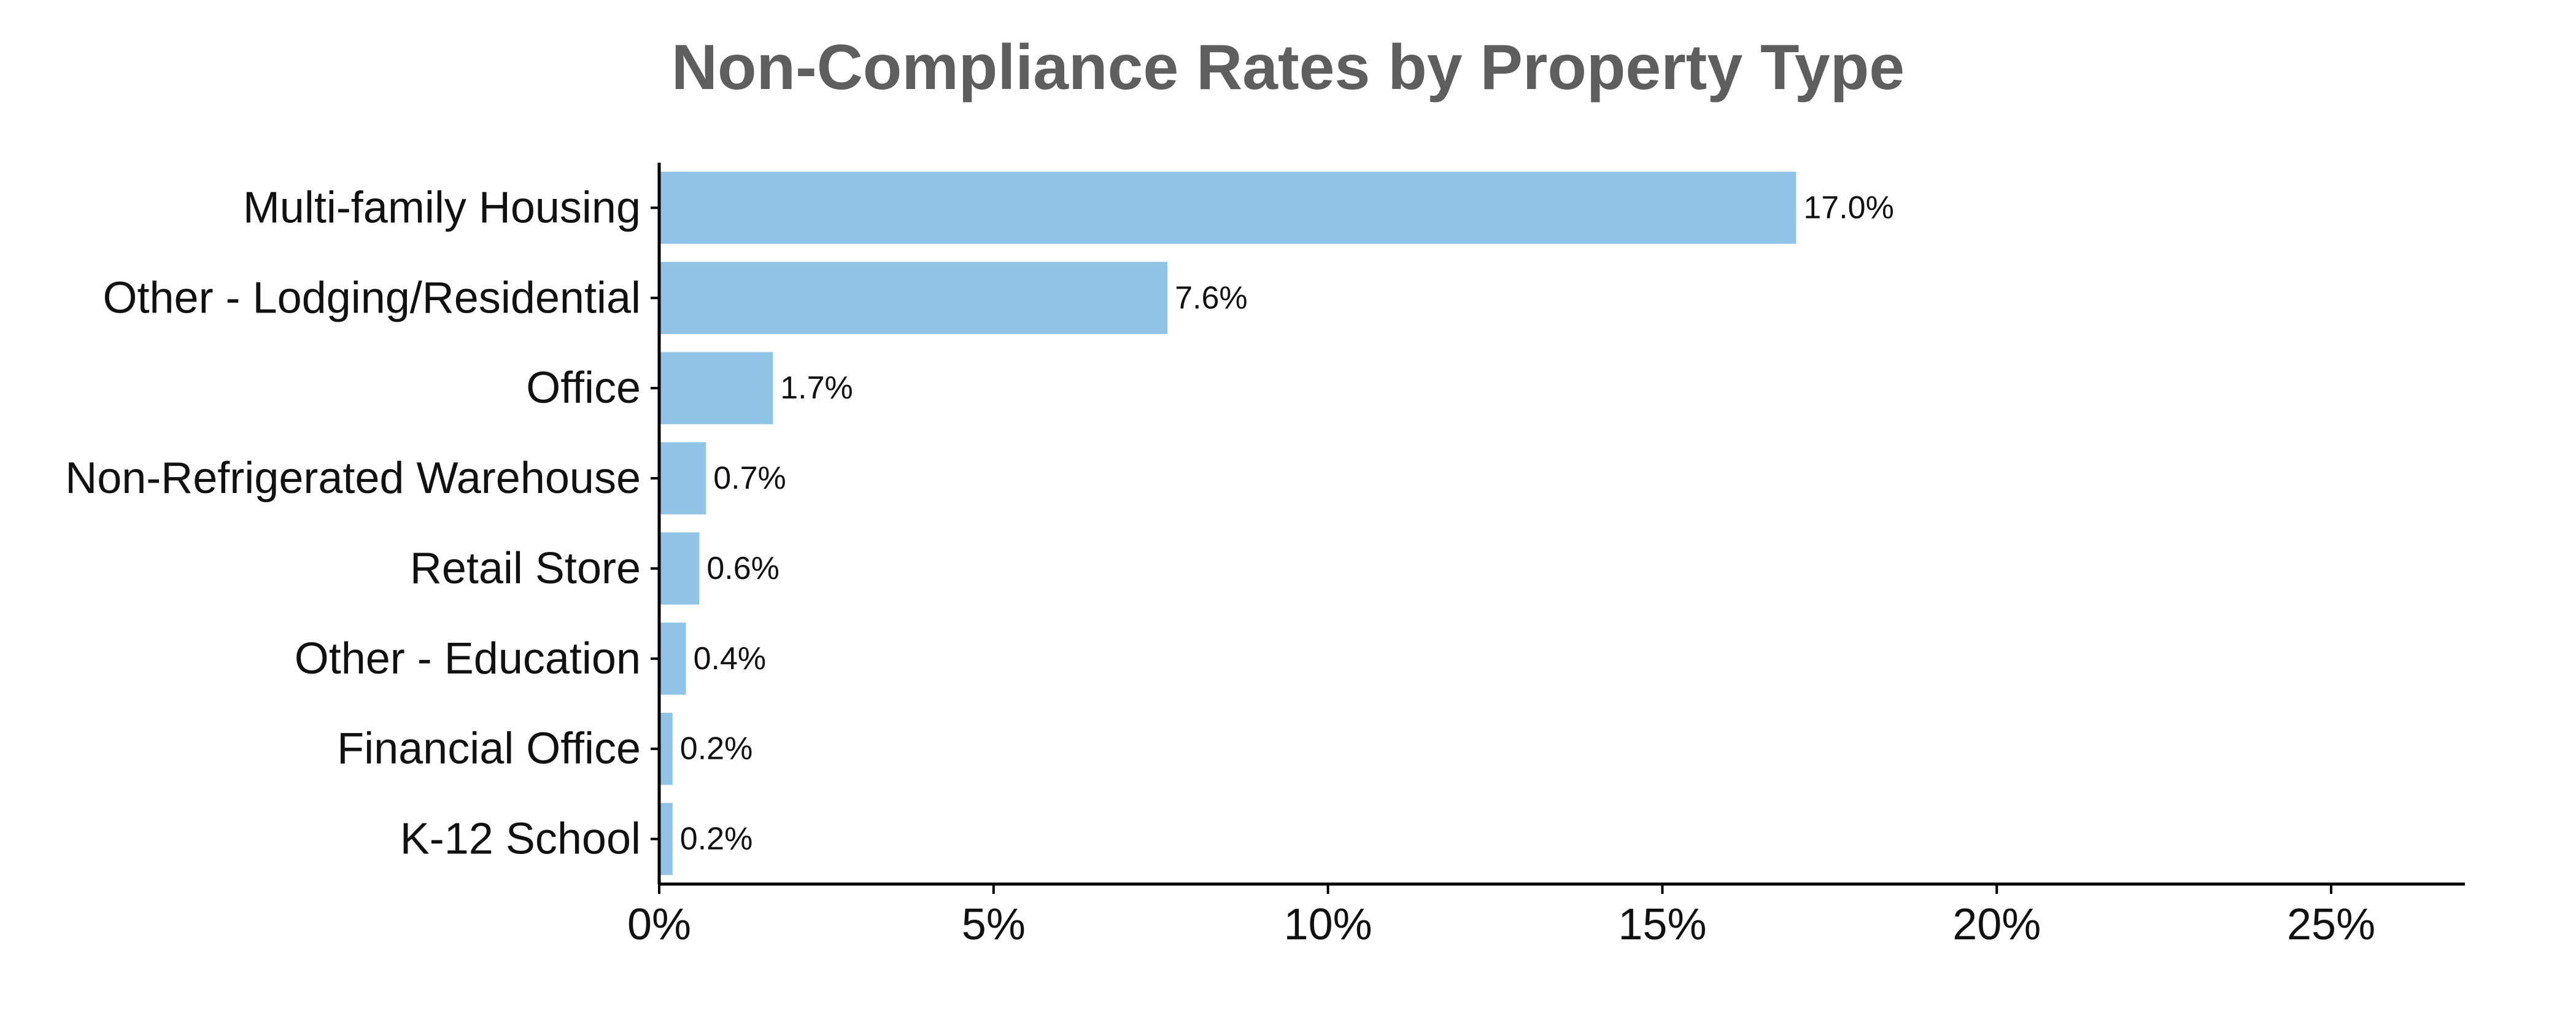 The height and width of the screenshot is (1013, 2576). What do you see at coordinates (468, 658) in the screenshot?
I see `category-label: Other - Education` at bounding box center [468, 658].